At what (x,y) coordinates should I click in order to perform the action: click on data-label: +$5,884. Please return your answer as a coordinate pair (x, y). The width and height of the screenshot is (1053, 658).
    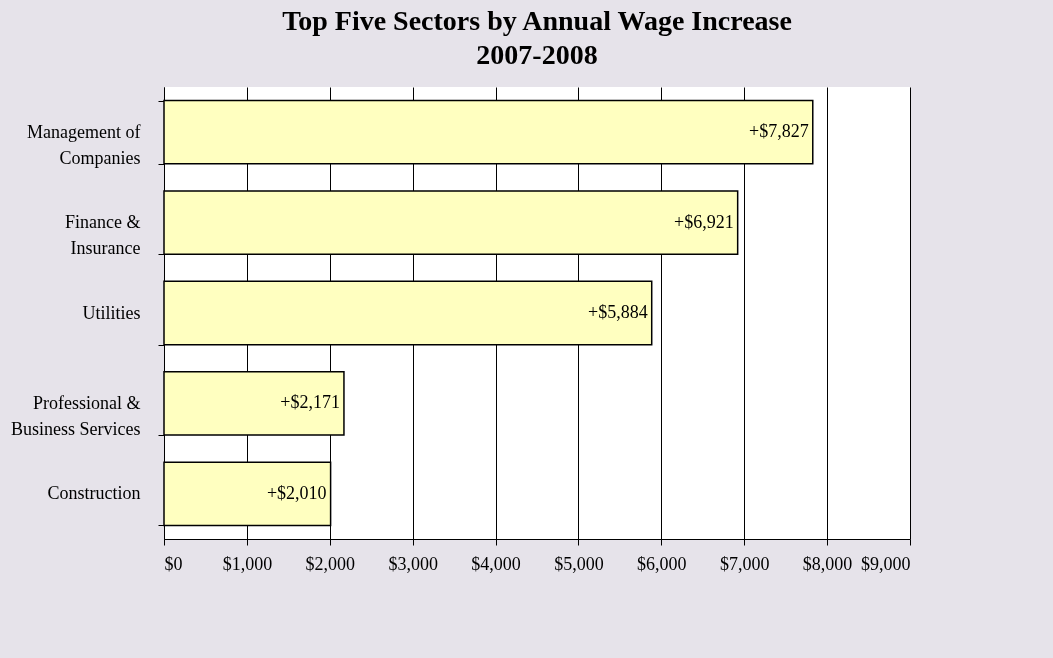
    Looking at the image, I should click on (618, 312).